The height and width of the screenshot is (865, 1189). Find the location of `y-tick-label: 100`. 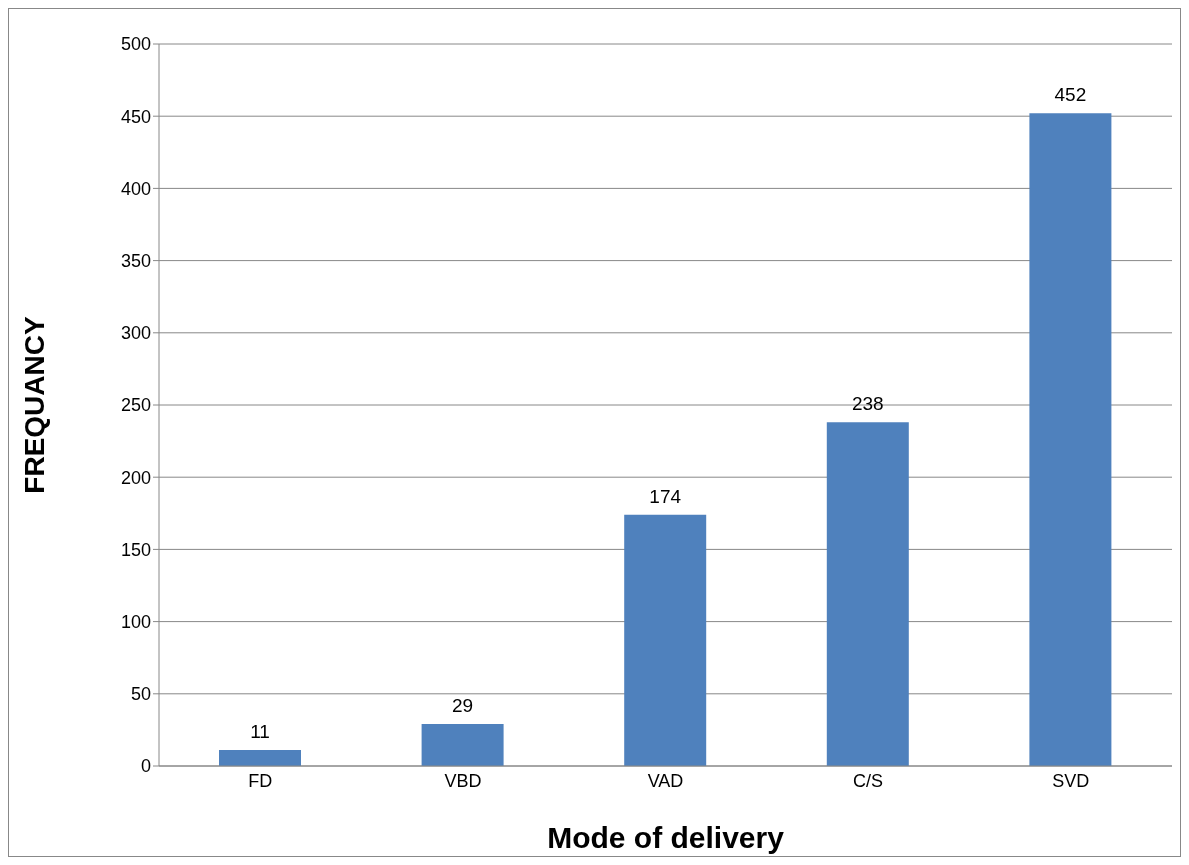

y-tick-label: 100 is located at coordinates (135, 621).